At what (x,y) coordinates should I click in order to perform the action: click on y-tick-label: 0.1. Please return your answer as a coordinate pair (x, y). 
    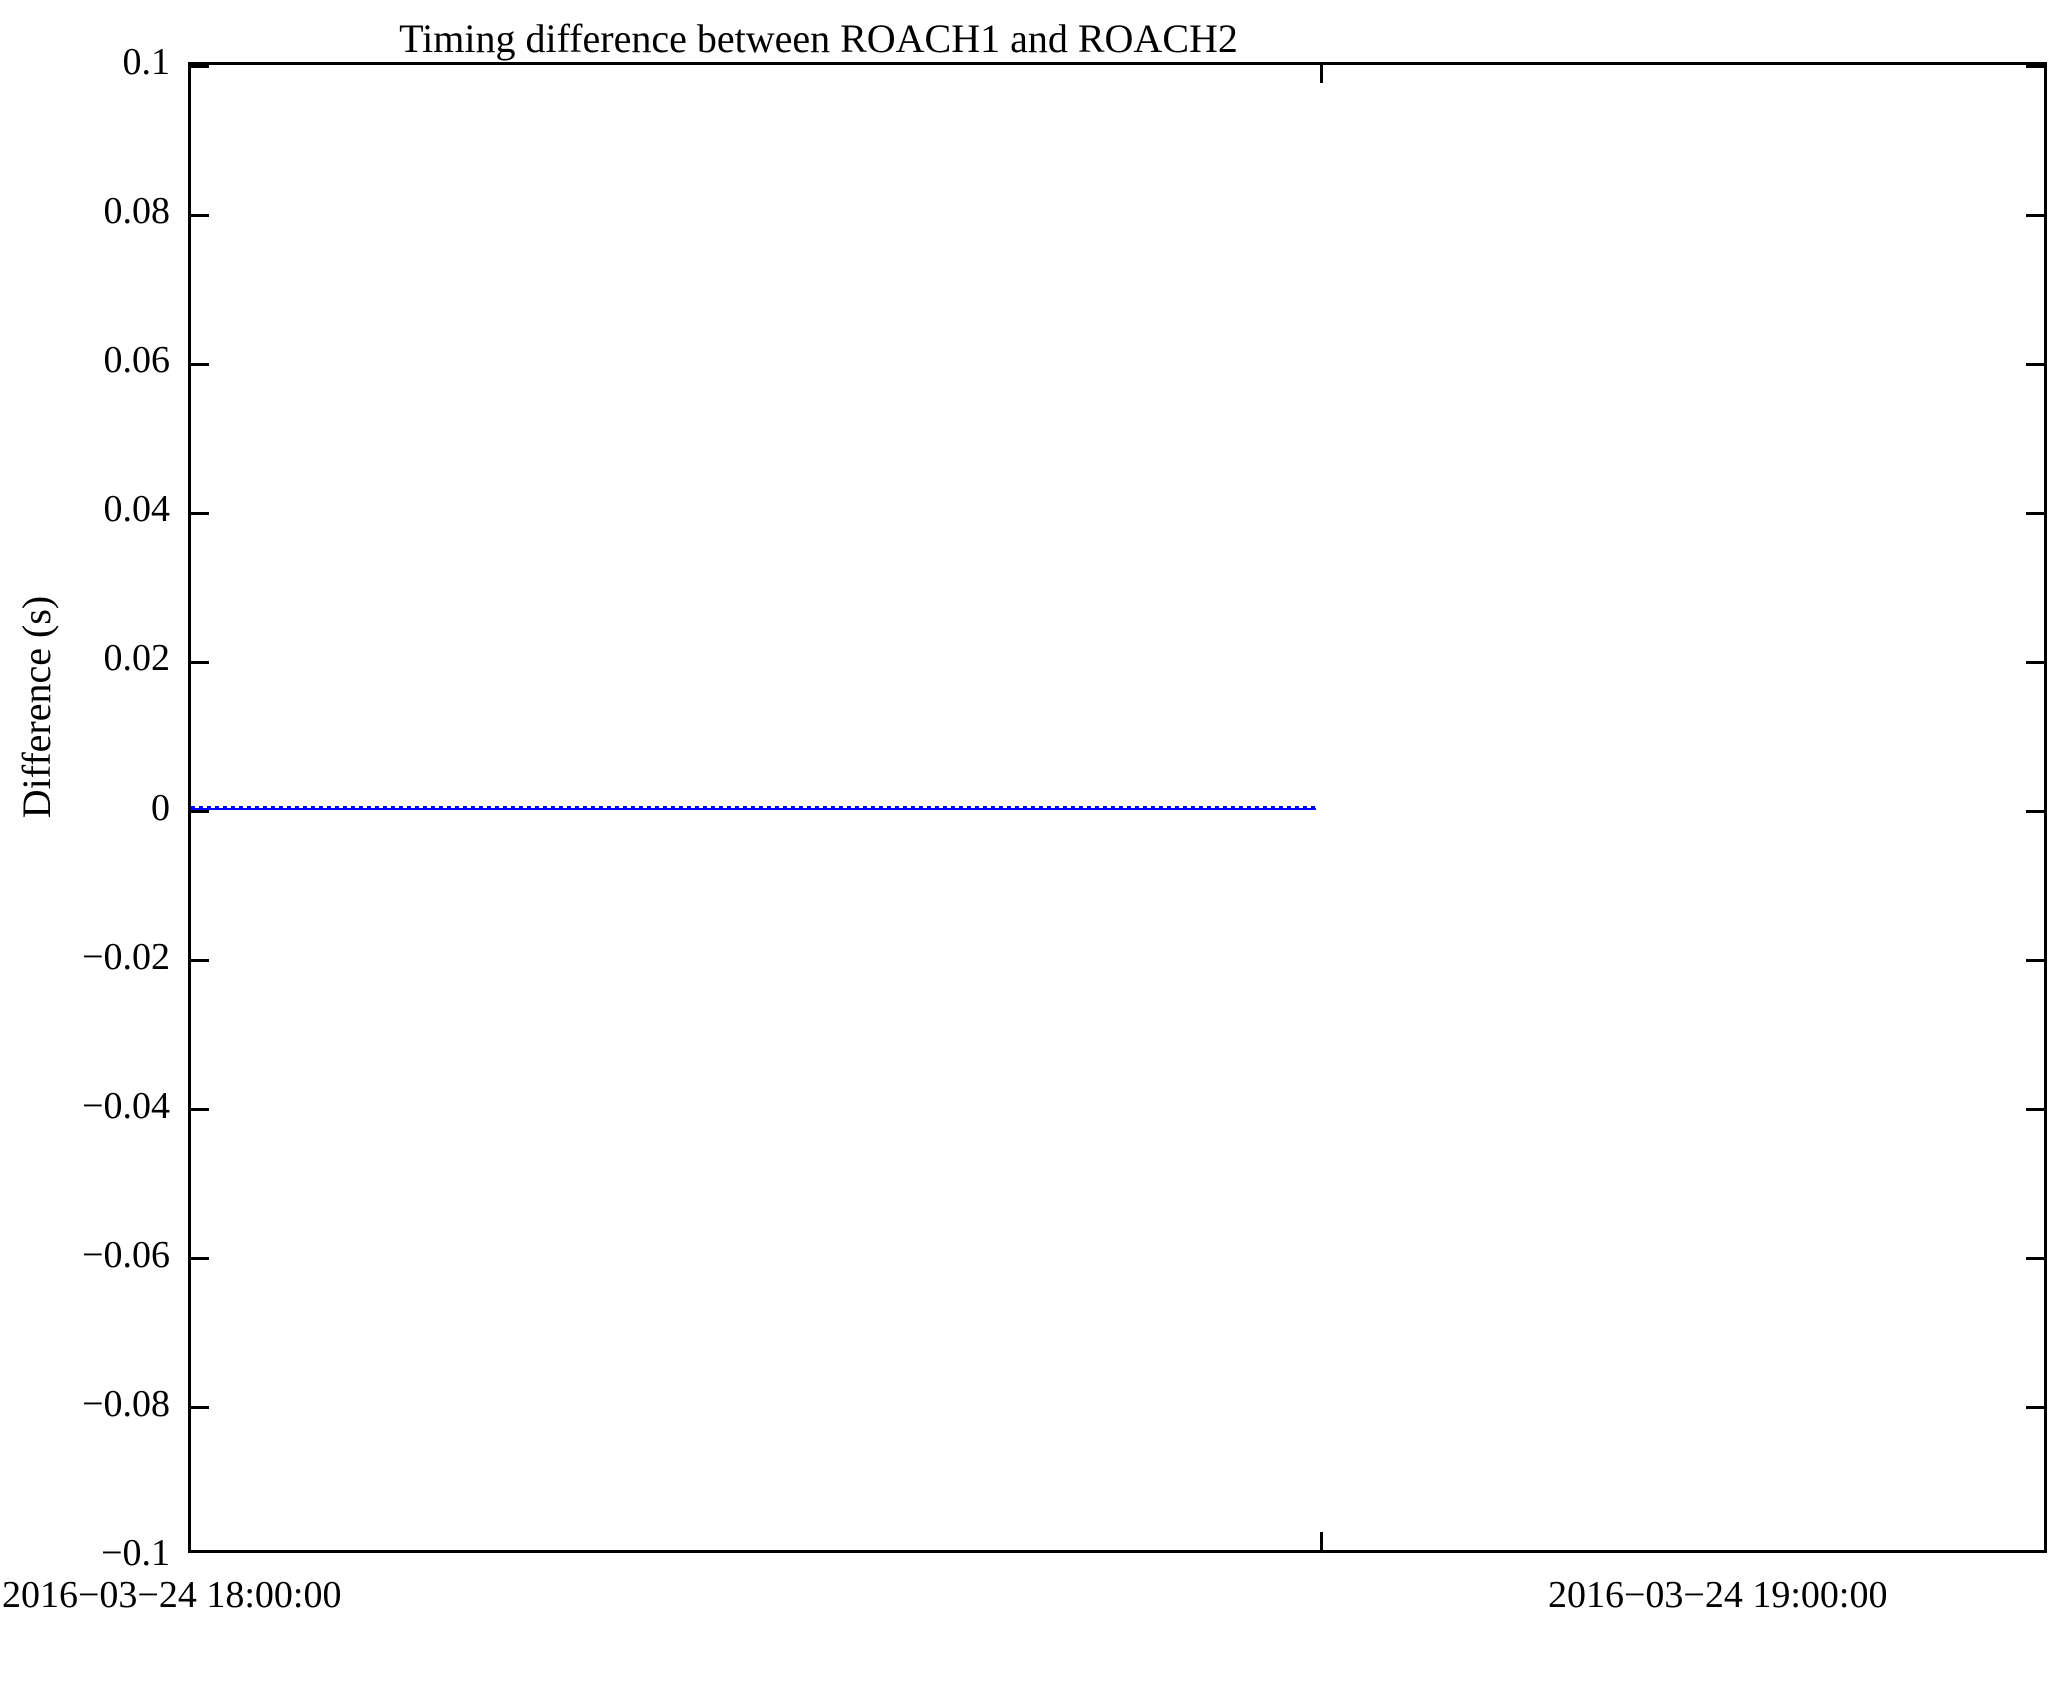
    Looking at the image, I should click on (146, 62).